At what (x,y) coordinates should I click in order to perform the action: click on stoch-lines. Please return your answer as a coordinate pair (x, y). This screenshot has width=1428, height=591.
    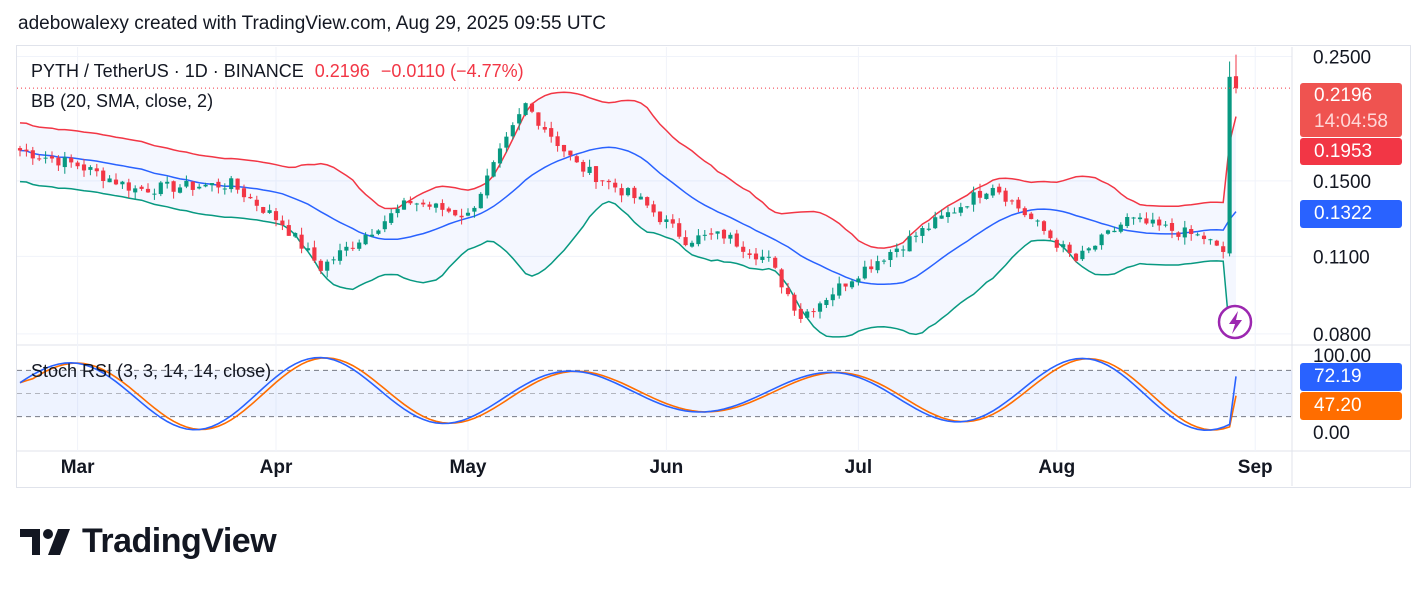
    Looking at the image, I should click on (628, 394).